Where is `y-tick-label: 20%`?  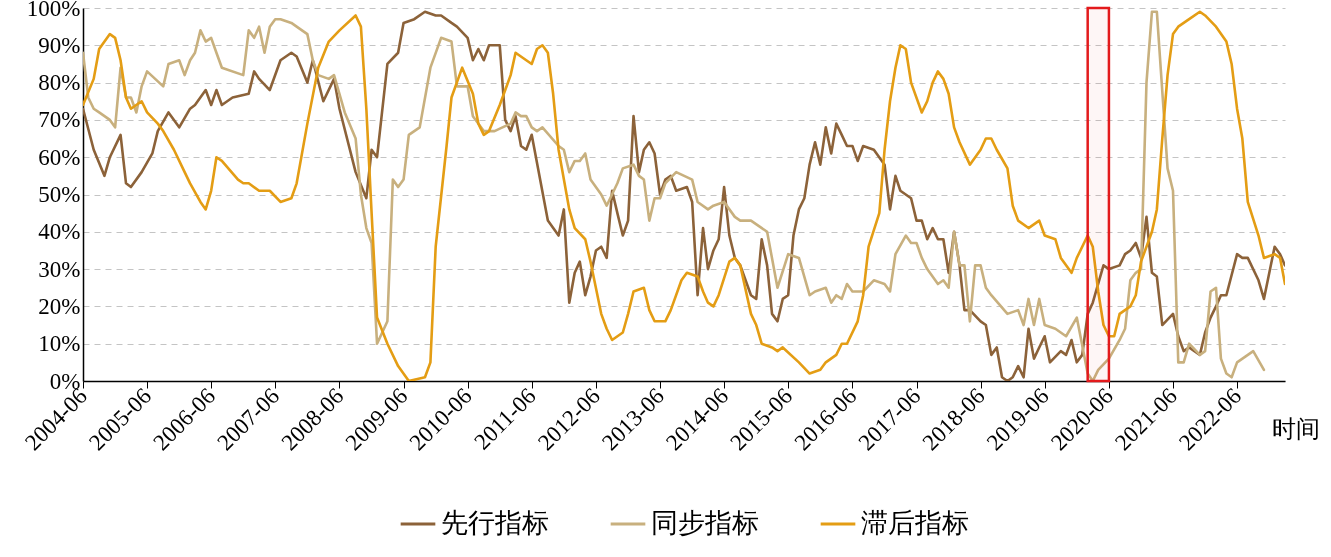 y-tick-label: 20% is located at coordinates (59, 306).